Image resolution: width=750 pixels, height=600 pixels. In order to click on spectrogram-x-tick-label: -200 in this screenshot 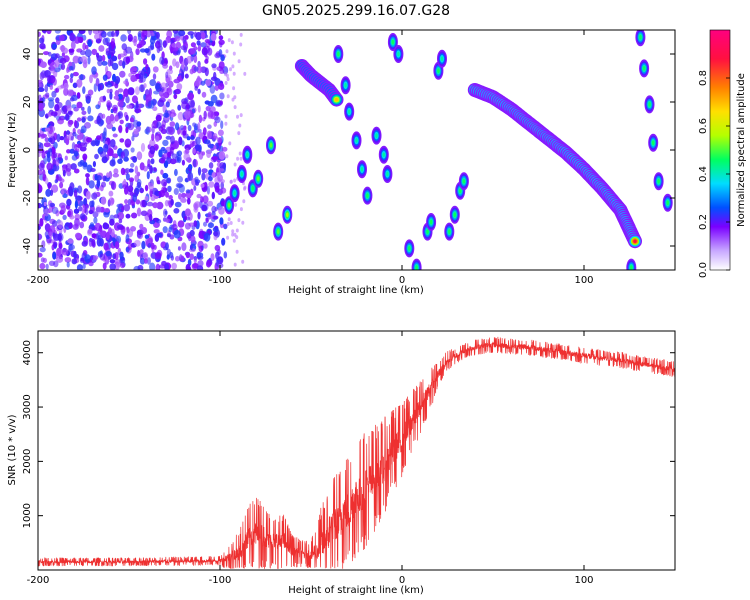, I will do `click(38, 280)`.